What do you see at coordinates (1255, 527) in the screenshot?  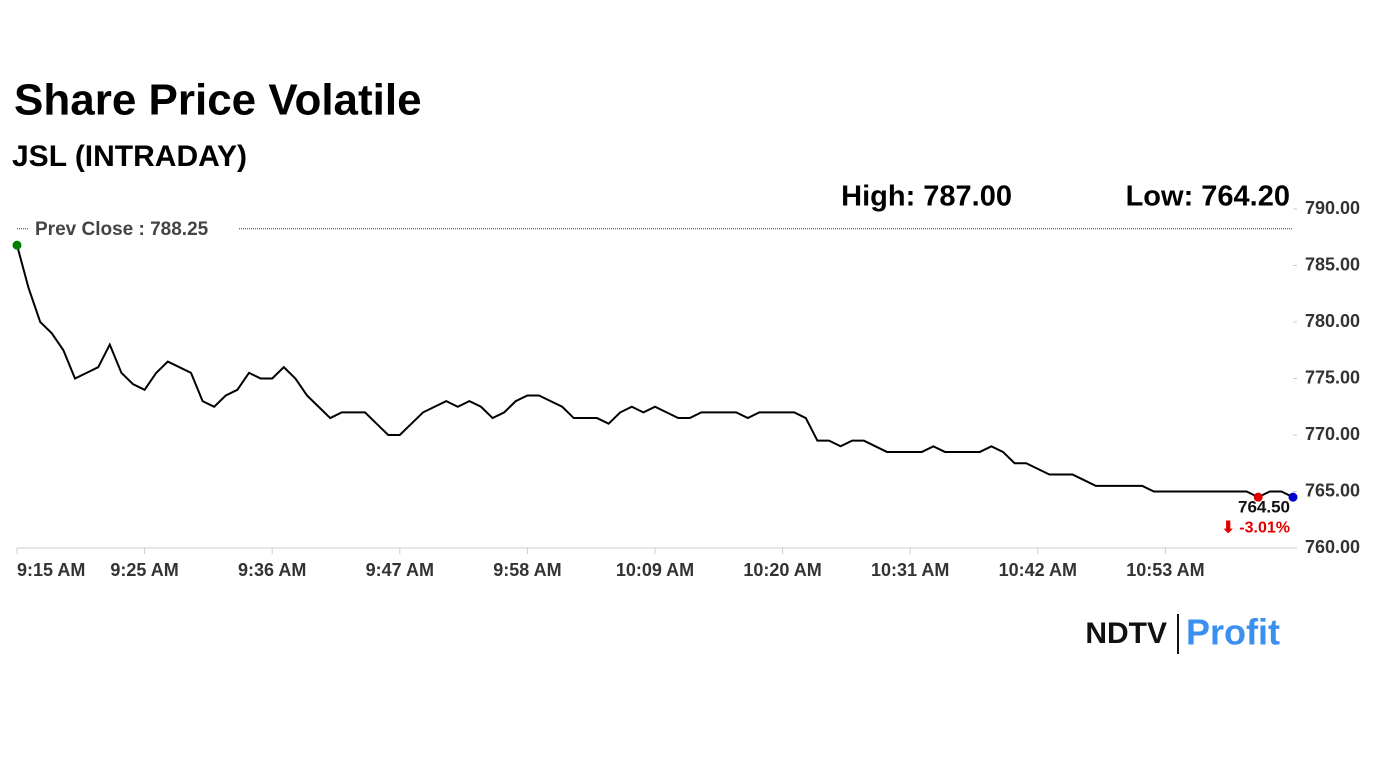 I see `change-label: ⬇ -3.01%` at bounding box center [1255, 527].